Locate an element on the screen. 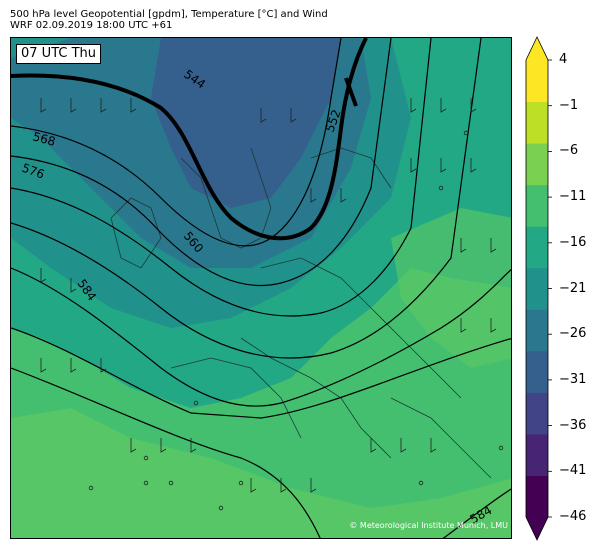  map-subtitle: WRF 02.09.2019 18:00 UTC +61 is located at coordinates (91, 25).